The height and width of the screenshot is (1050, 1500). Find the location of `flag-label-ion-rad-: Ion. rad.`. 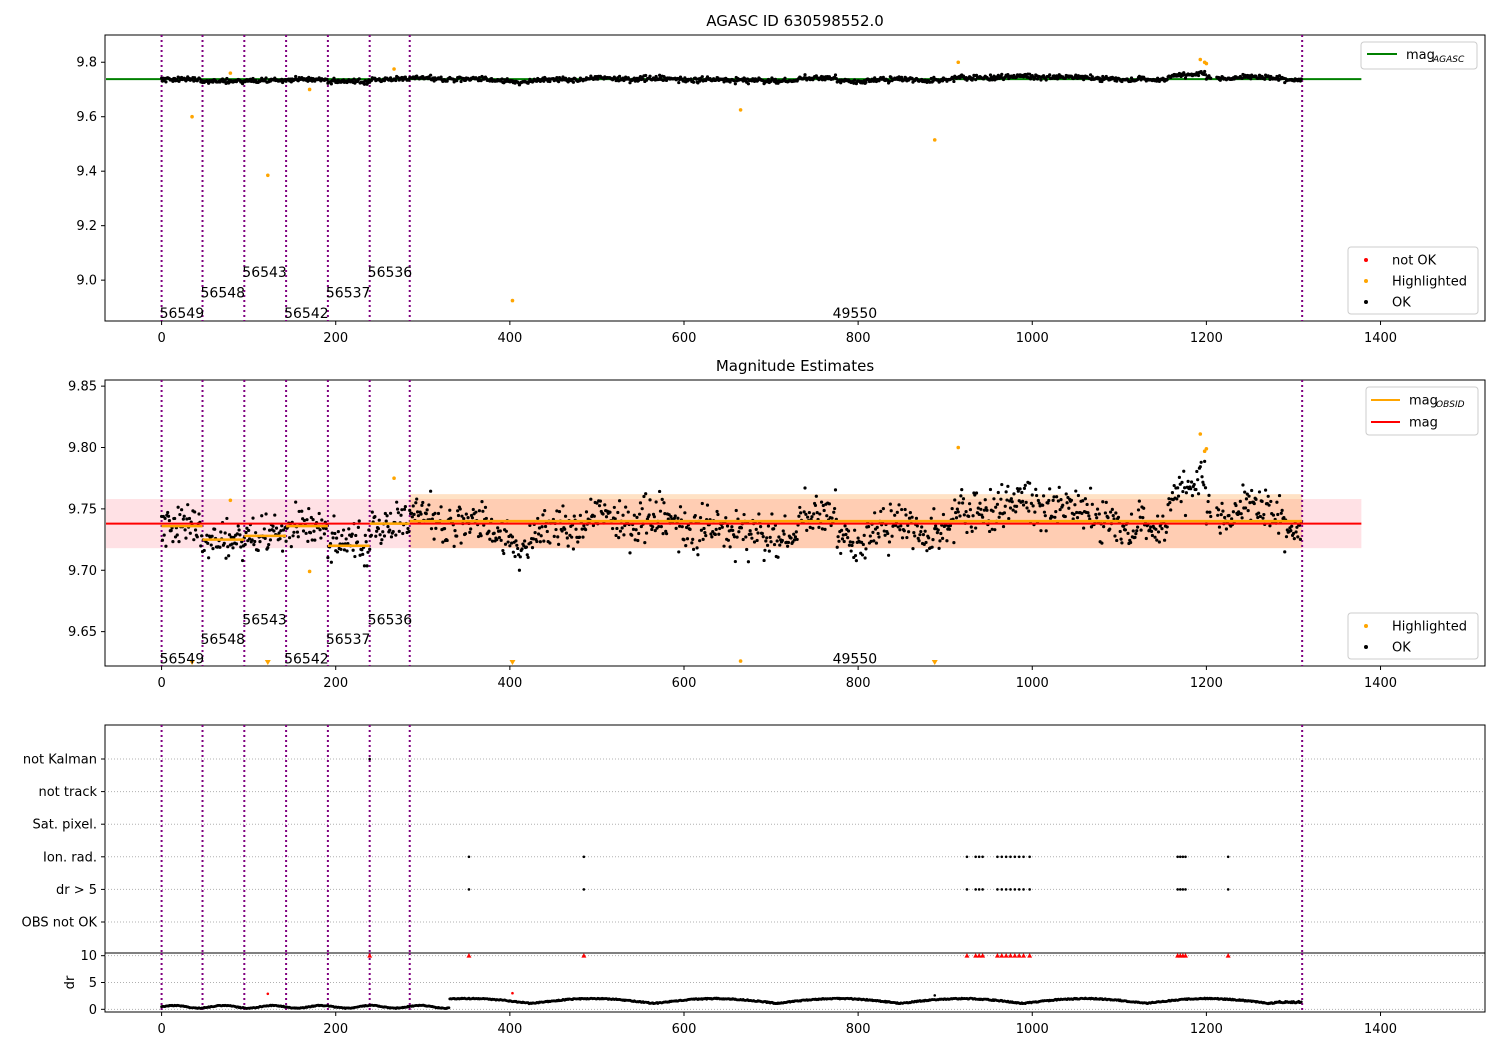

flag-label-ion-rad-: Ion. rad. is located at coordinates (70, 857).